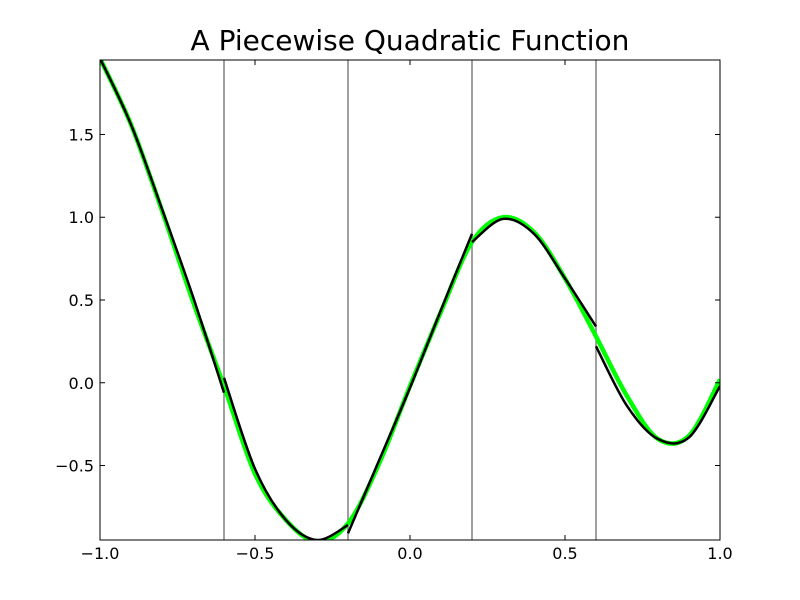  I want to click on x-tick-label: 0.5, so click(564, 553).